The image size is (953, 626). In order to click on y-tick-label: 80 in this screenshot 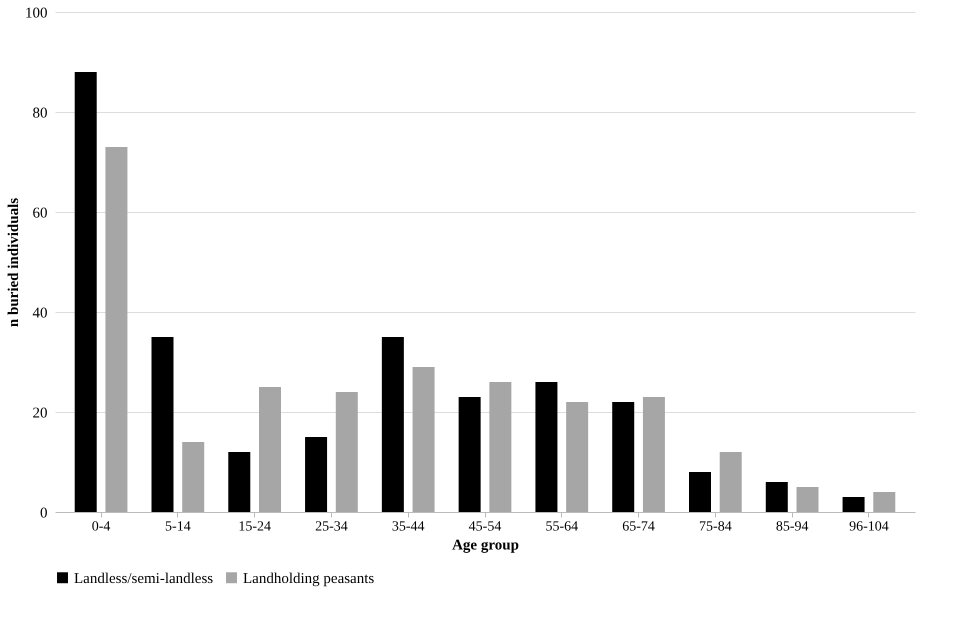, I will do `click(40, 114)`.